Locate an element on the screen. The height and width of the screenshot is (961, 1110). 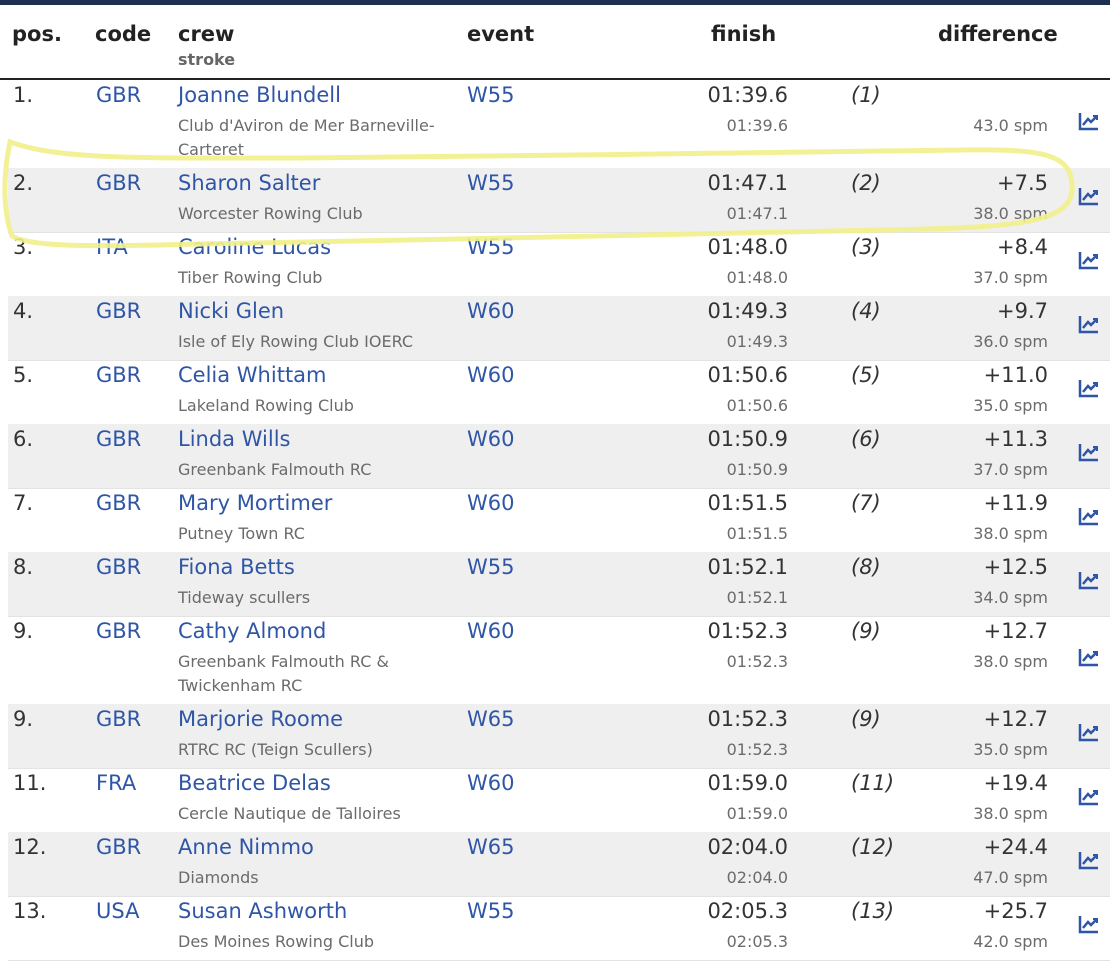
row-crew-link: Caroline Lucas is located at coordinates (255, 247).